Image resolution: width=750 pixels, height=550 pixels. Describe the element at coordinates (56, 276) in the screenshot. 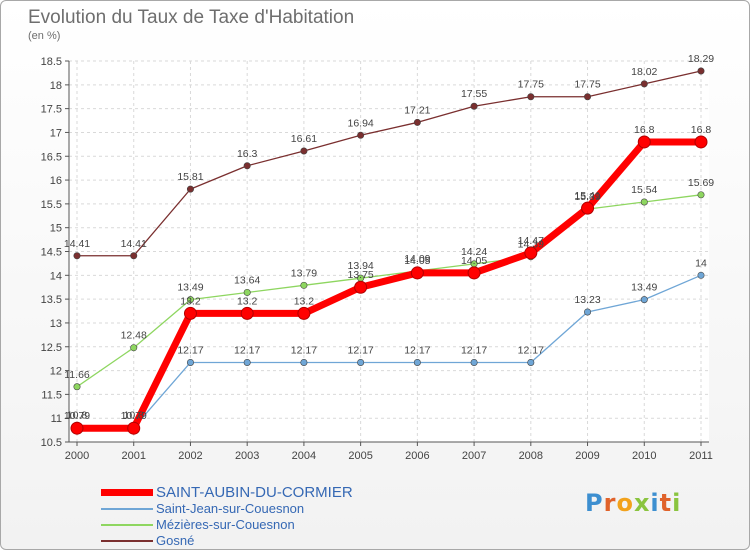

I see `y-tick-label: 14` at that location.